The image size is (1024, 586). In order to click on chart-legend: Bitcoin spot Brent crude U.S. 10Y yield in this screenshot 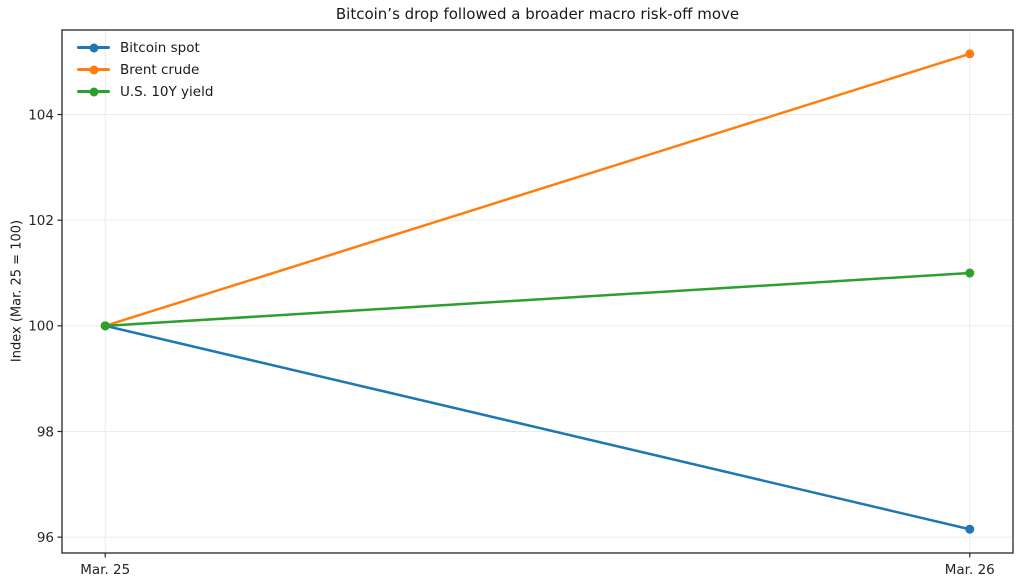, I will do `click(145, 69)`.